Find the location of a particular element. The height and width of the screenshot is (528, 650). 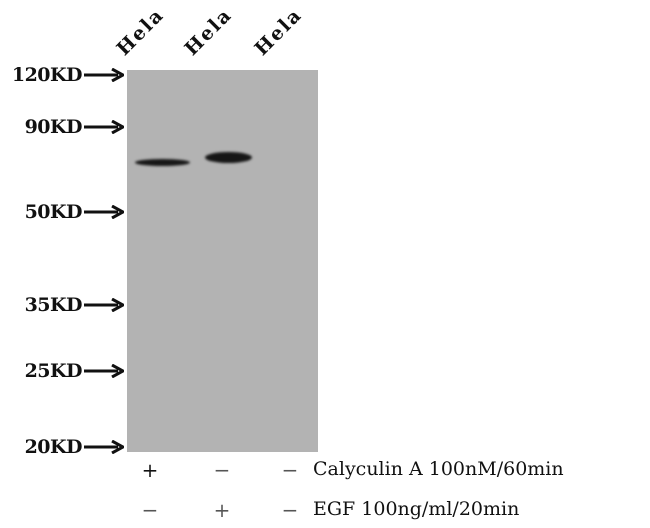

treatment-1-lane-2: − is located at coordinates (222, 470).